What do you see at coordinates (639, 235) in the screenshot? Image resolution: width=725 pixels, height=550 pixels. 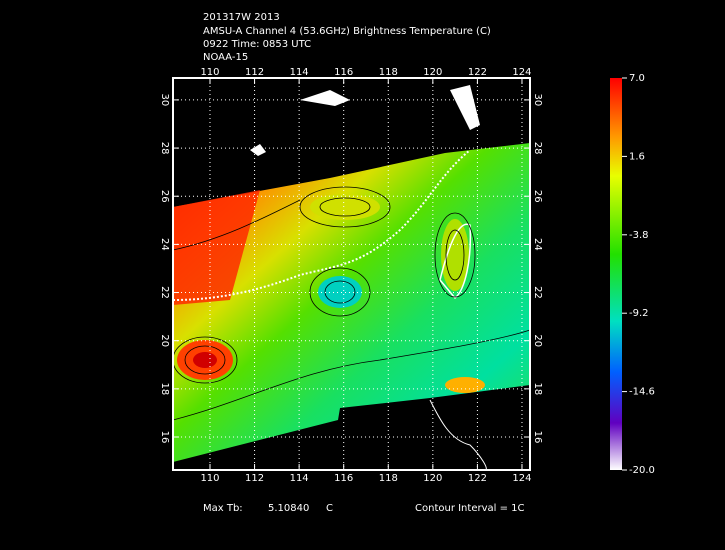 I see `colorbar-label: -3.8` at bounding box center [639, 235].